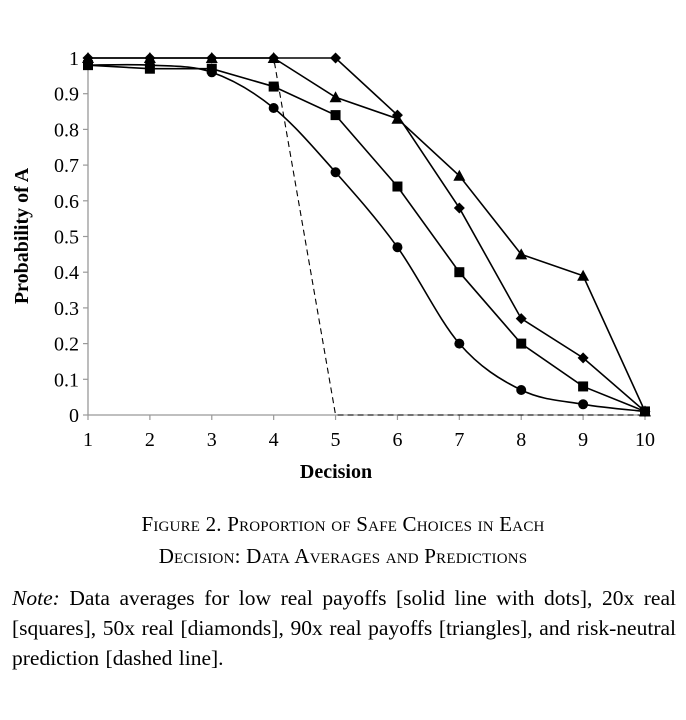  I want to click on x-tick-label: 5, so click(336, 440).